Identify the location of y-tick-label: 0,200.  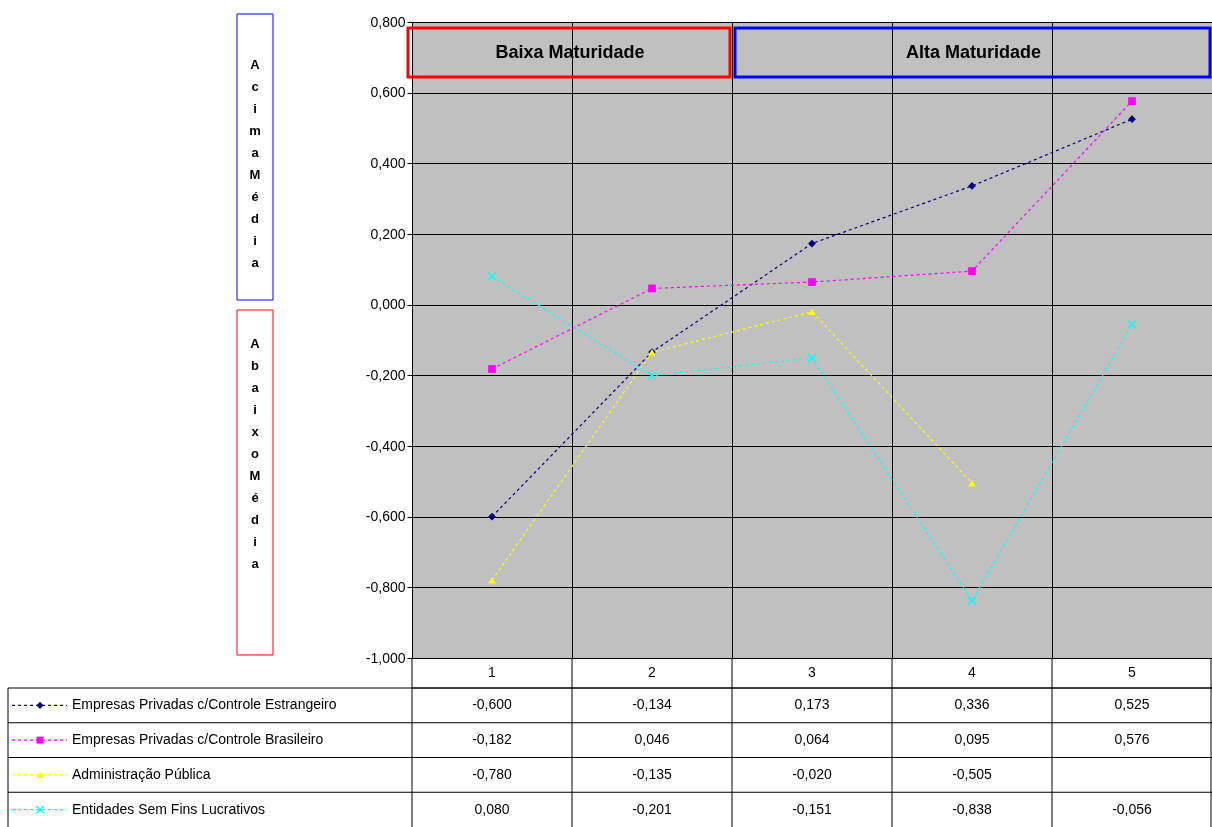
(388, 233).